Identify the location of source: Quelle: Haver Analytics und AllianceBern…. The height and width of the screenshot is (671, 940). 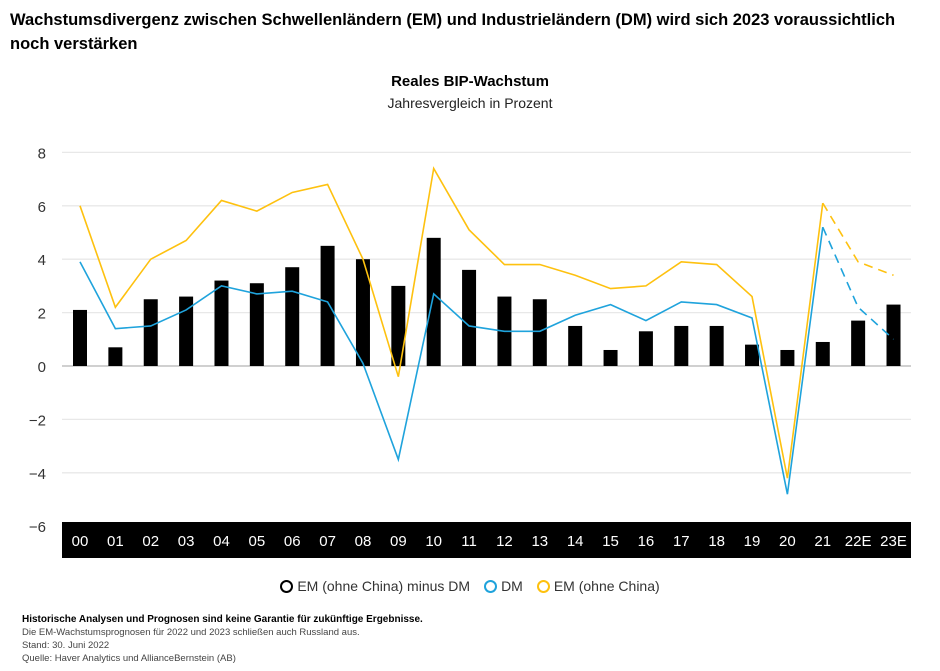
(129, 658).